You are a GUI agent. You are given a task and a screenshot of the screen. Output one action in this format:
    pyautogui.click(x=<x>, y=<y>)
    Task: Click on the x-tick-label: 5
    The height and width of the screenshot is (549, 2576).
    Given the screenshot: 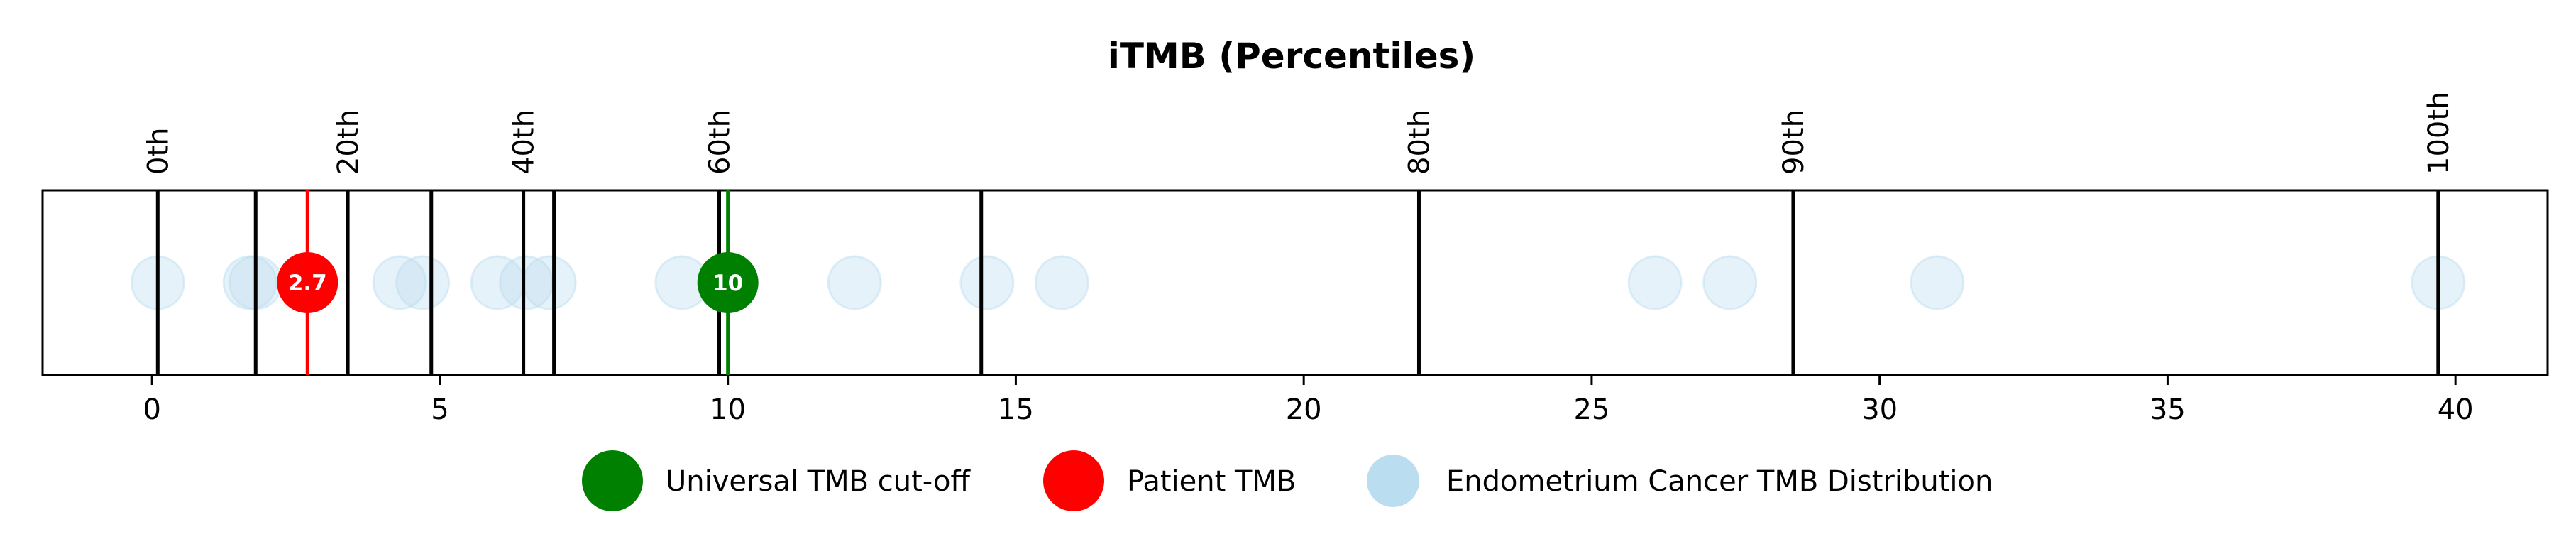 What is the action you would take?
    pyautogui.click(x=439, y=410)
    